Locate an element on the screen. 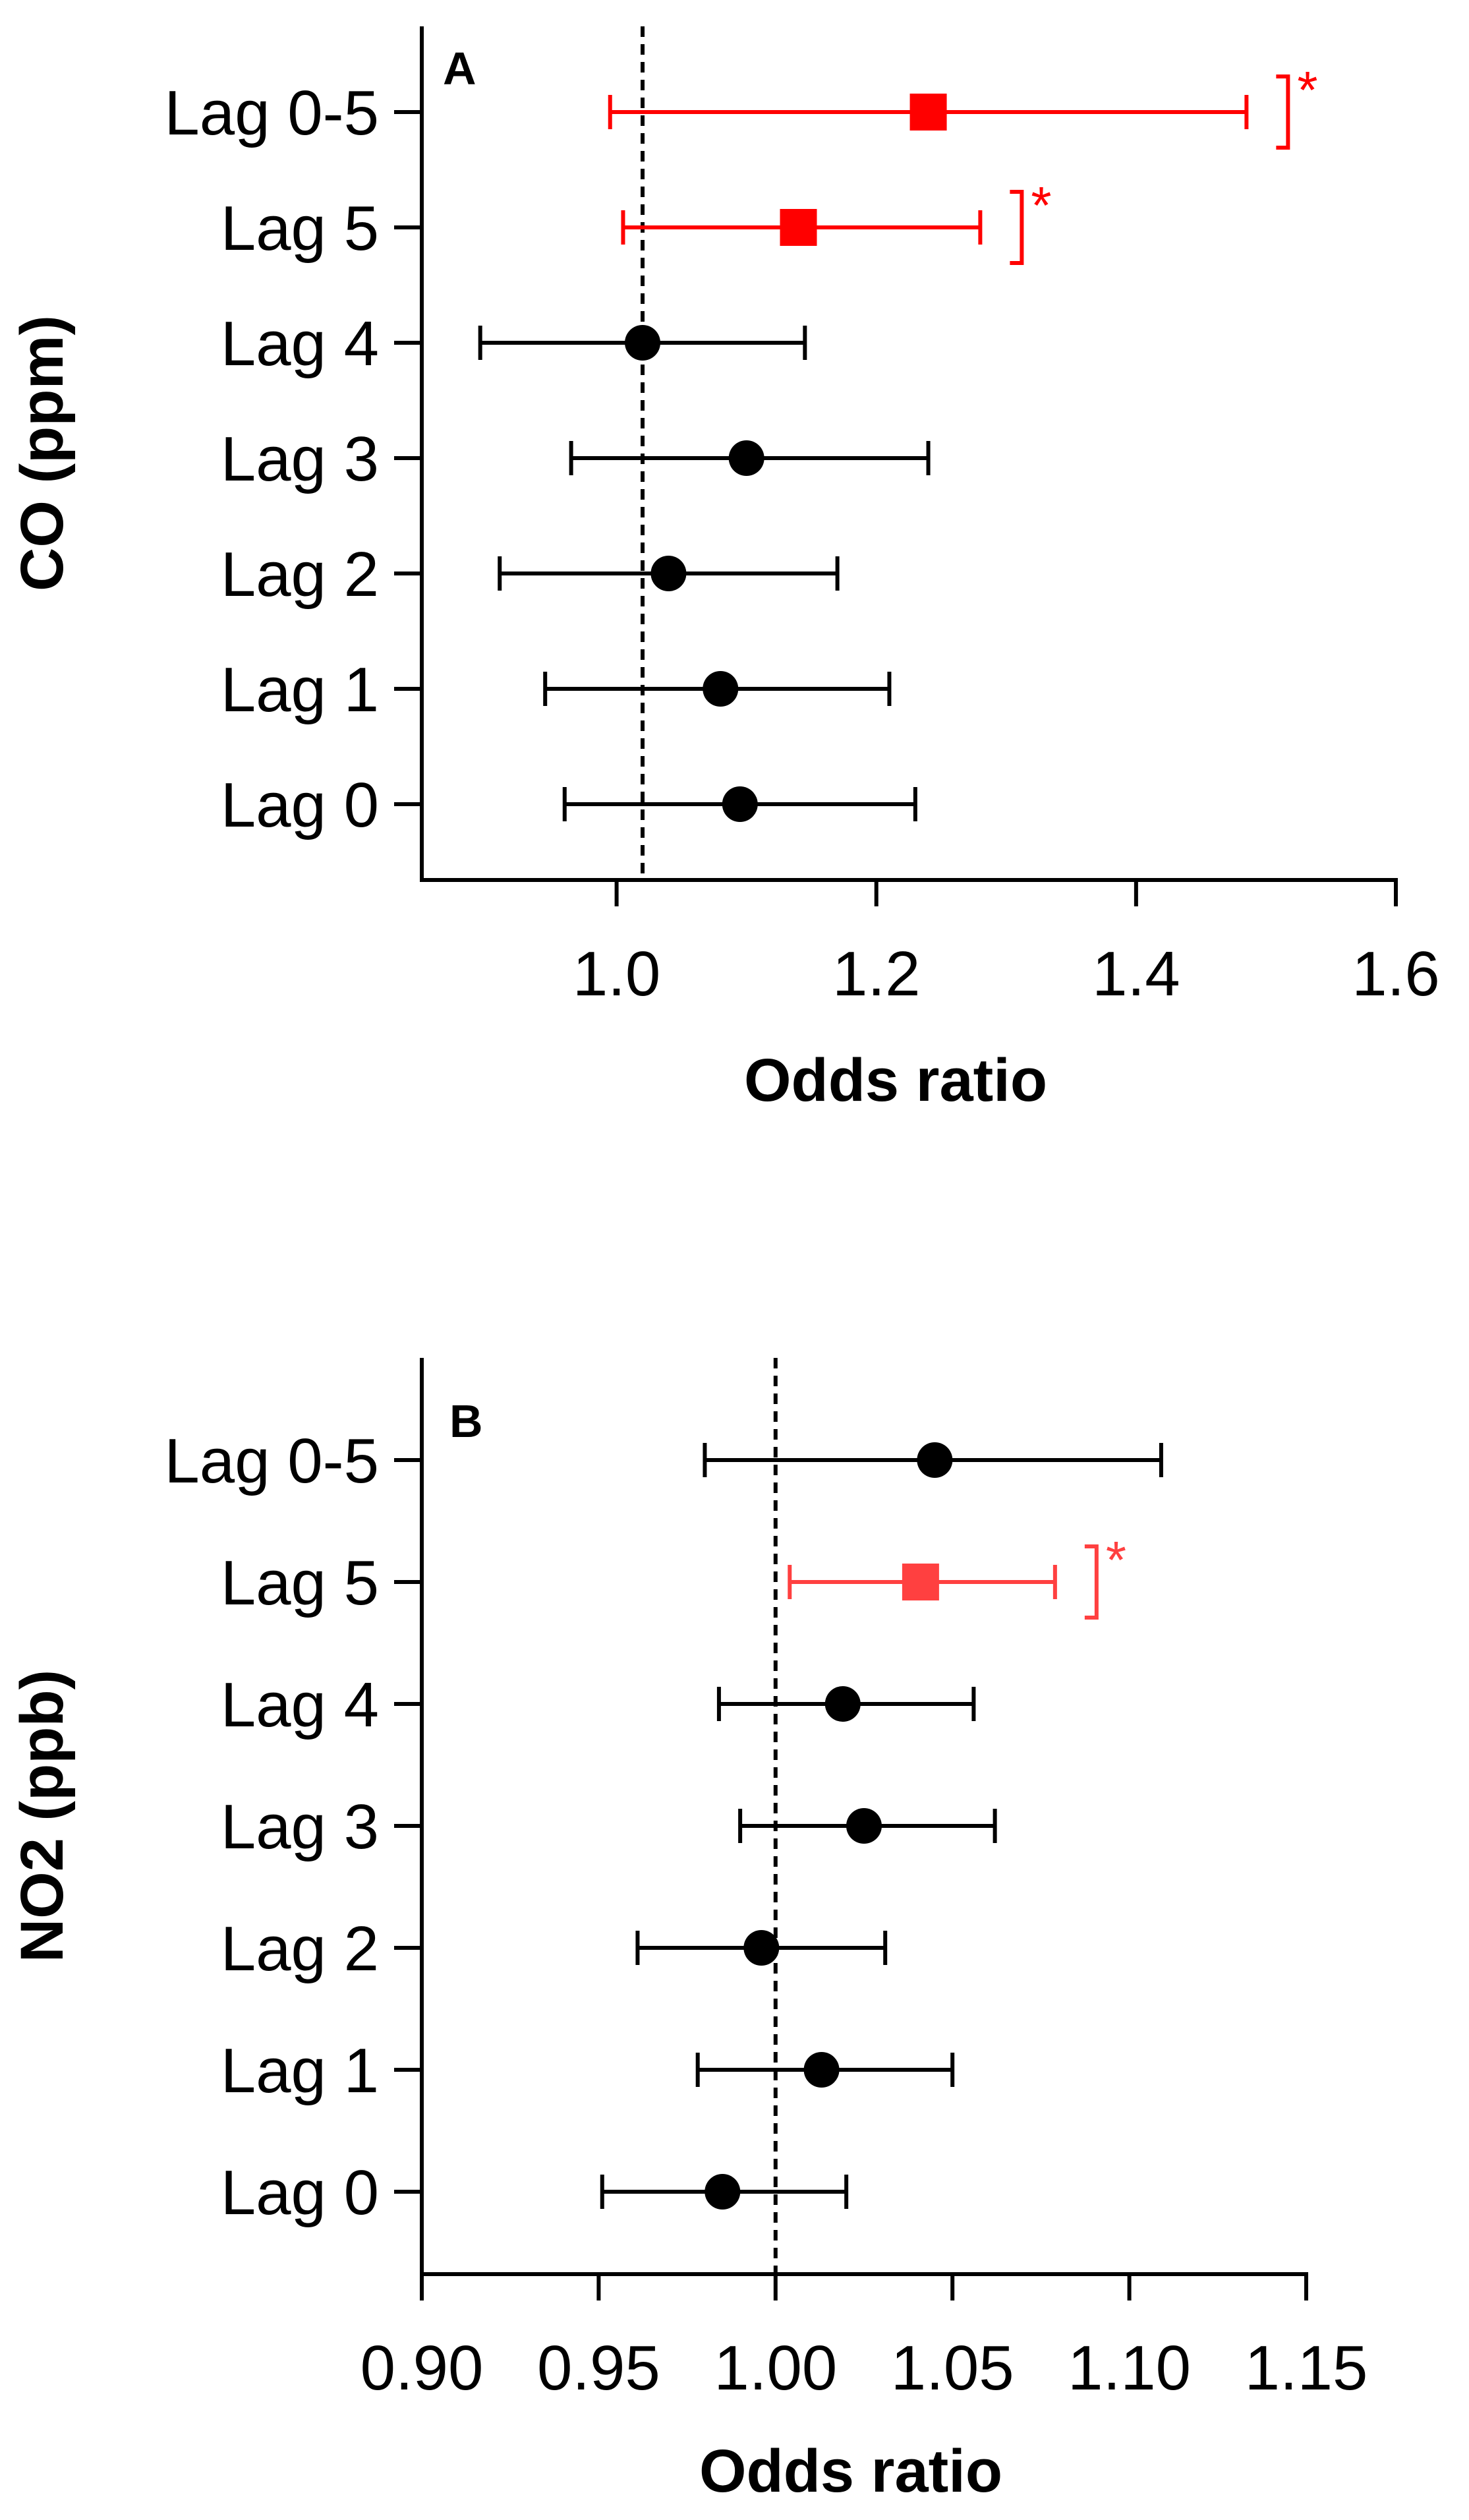  x-tick-label: 1.2 is located at coordinates (876, 974).